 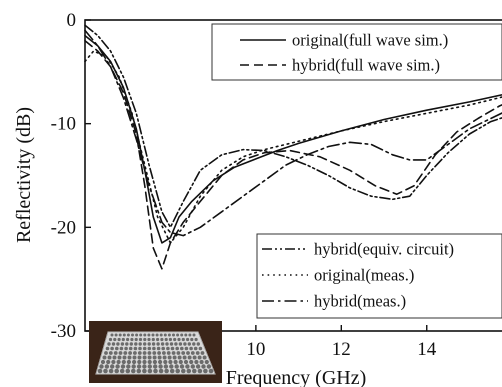 What do you see at coordinates (370, 40) in the screenshot?
I see `legend-label-original-full-wave-sim: original(full wave sim.)` at bounding box center [370, 40].